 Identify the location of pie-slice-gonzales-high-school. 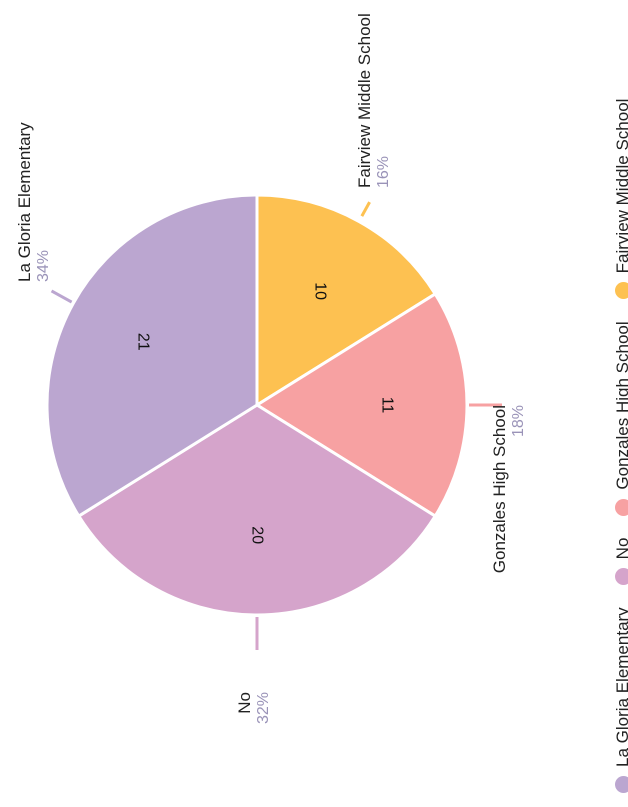
(361, 405).